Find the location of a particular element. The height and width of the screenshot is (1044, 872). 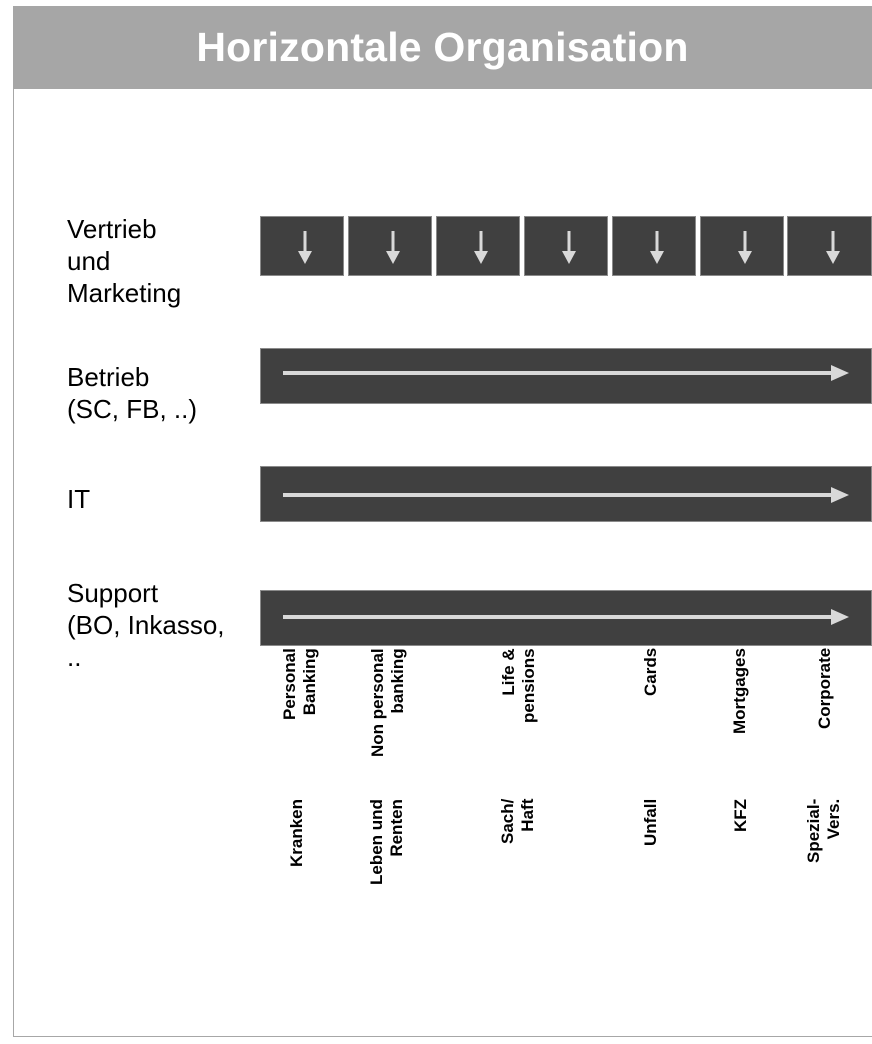

title-bar is located at coordinates (442, 47).